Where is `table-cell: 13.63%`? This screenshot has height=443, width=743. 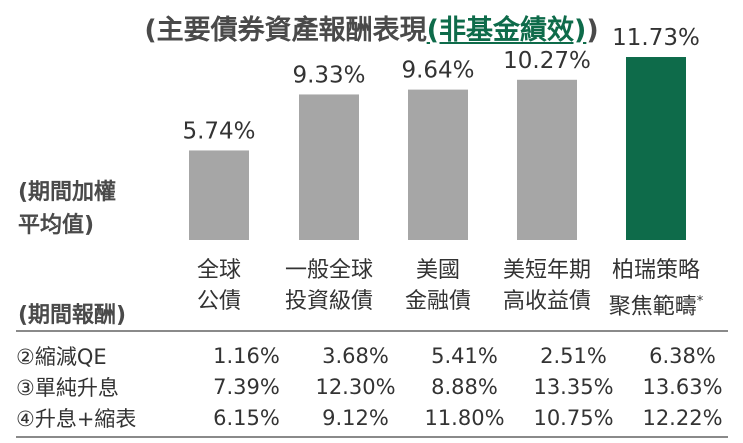
table-cell: 13.63% is located at coordinates (682, 386).